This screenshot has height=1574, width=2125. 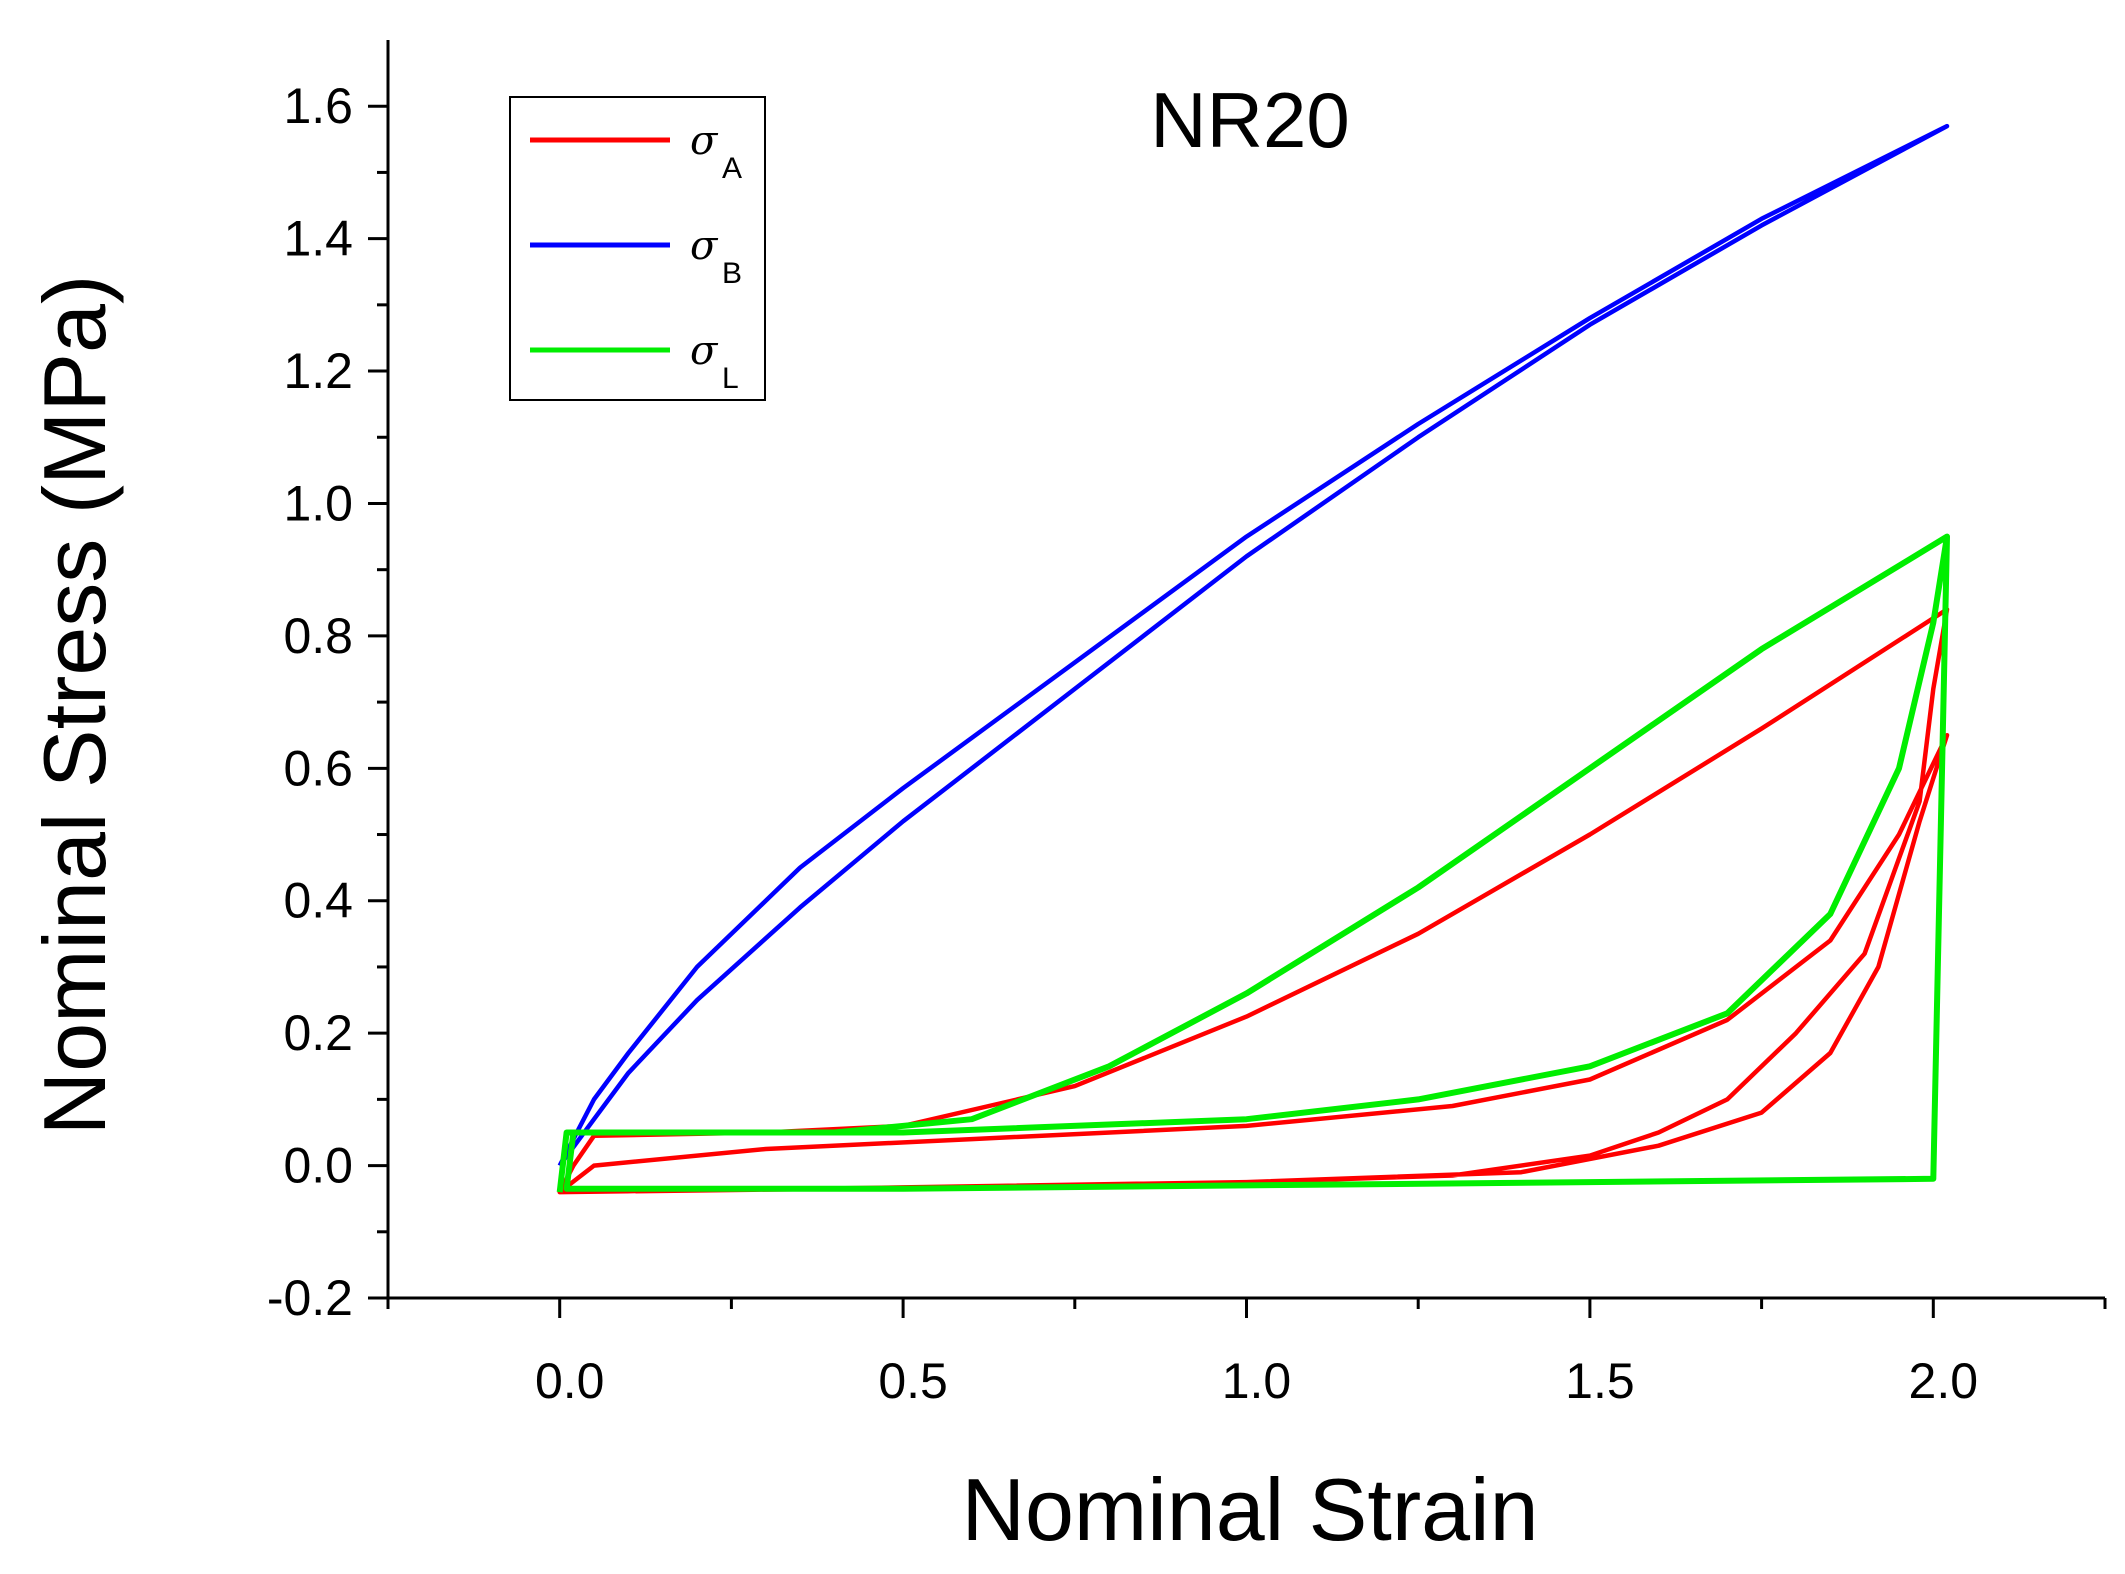 What do you see at coordinates (570, 1381) in the screenshot?
I see `x-tick-label: 0.0` at bounding box center [570, 1381].